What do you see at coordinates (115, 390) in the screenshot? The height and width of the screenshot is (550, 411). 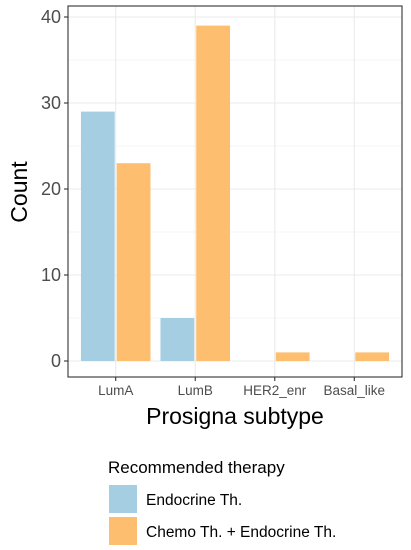 I see `x-tick-label: LumA` at bounding box center [115, 390].